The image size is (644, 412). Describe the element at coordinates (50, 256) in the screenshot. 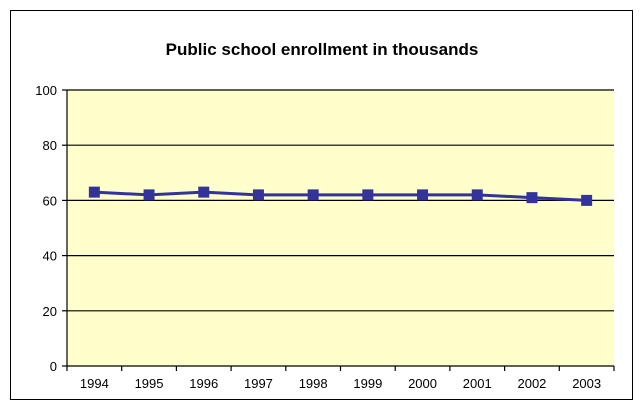

I see `y-tick-label-40: 40` at that location.